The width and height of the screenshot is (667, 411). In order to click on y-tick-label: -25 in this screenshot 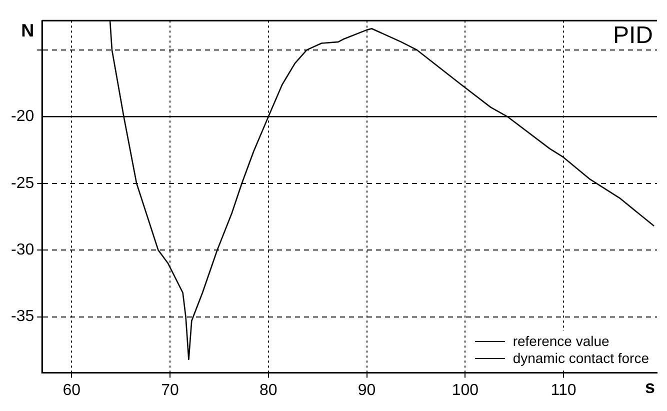, I will do `click(22, 183)`.